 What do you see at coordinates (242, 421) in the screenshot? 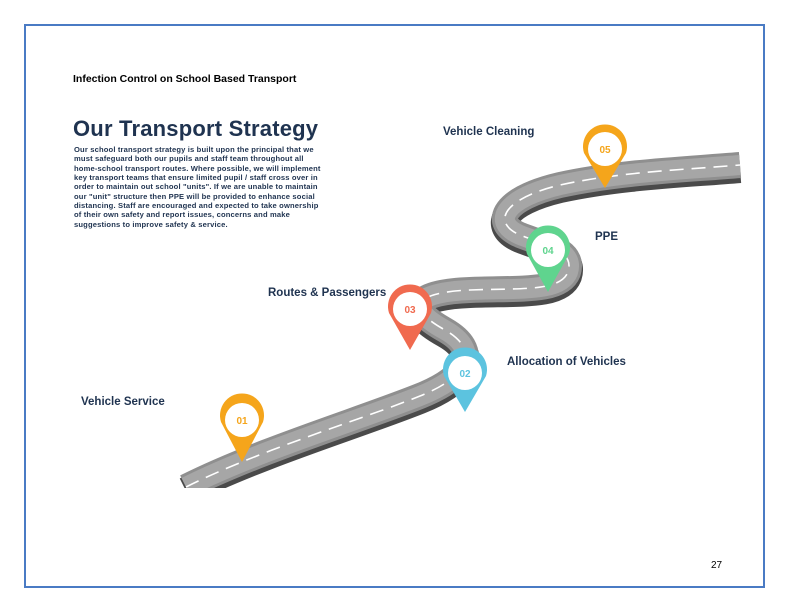
I see `pin-number-01: 01` at bounding box center [242, 421].